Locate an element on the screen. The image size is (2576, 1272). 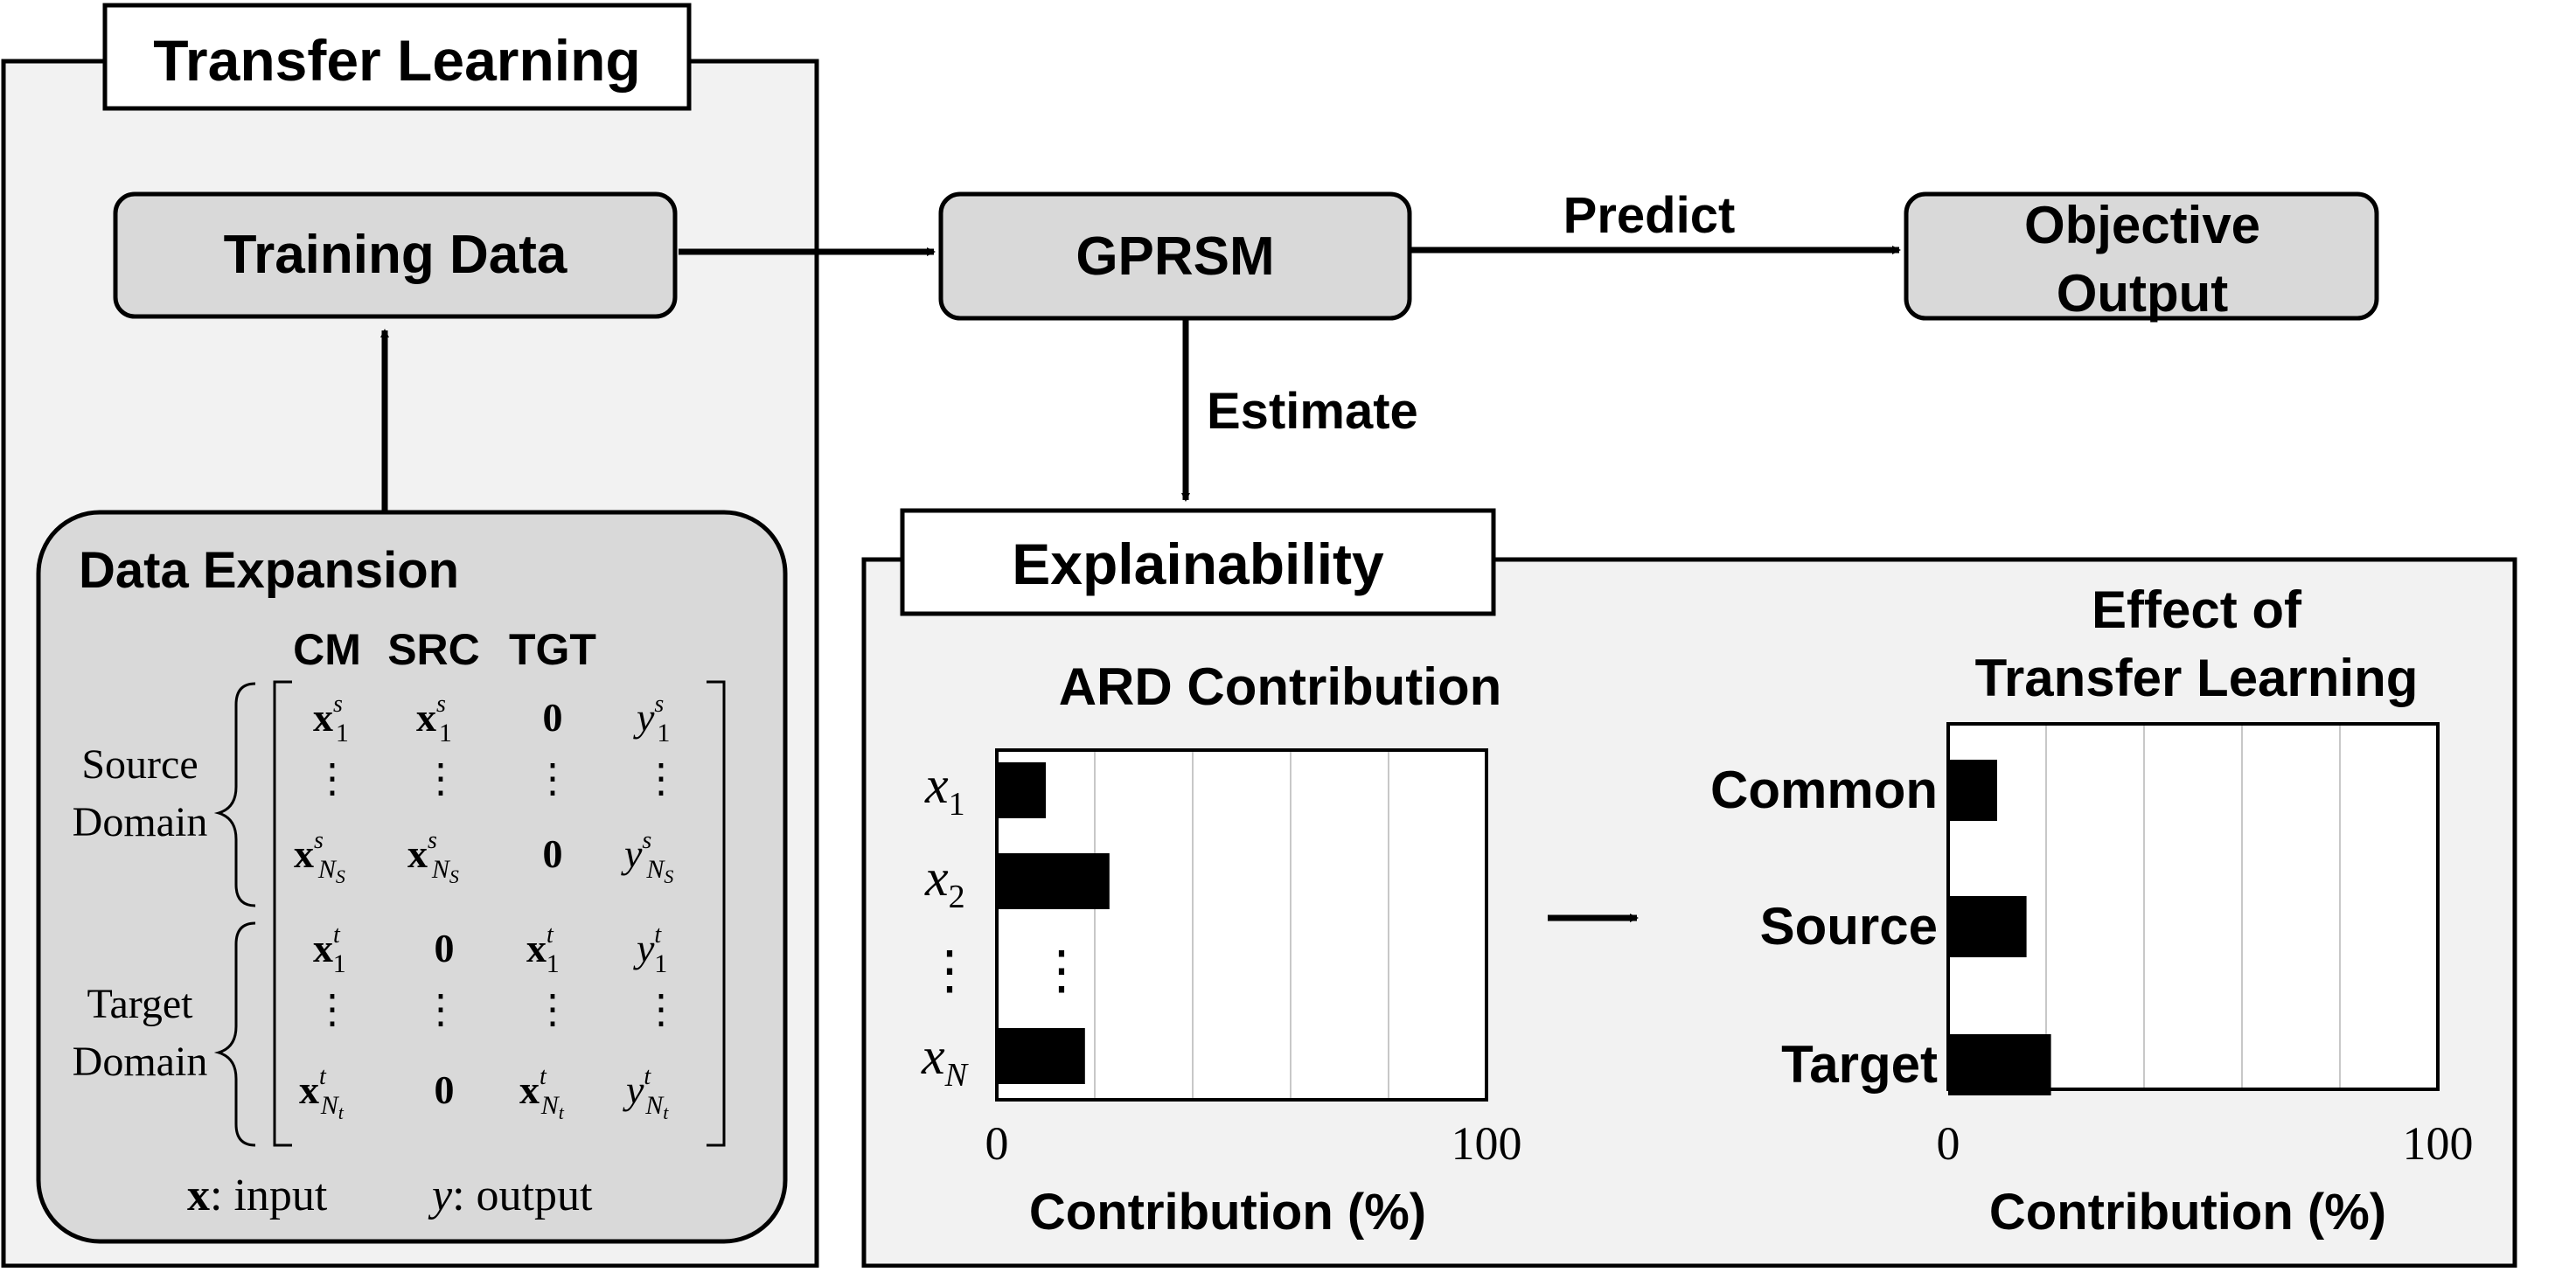
ard-label-x1: x1 is located at coordinates (945, 789).